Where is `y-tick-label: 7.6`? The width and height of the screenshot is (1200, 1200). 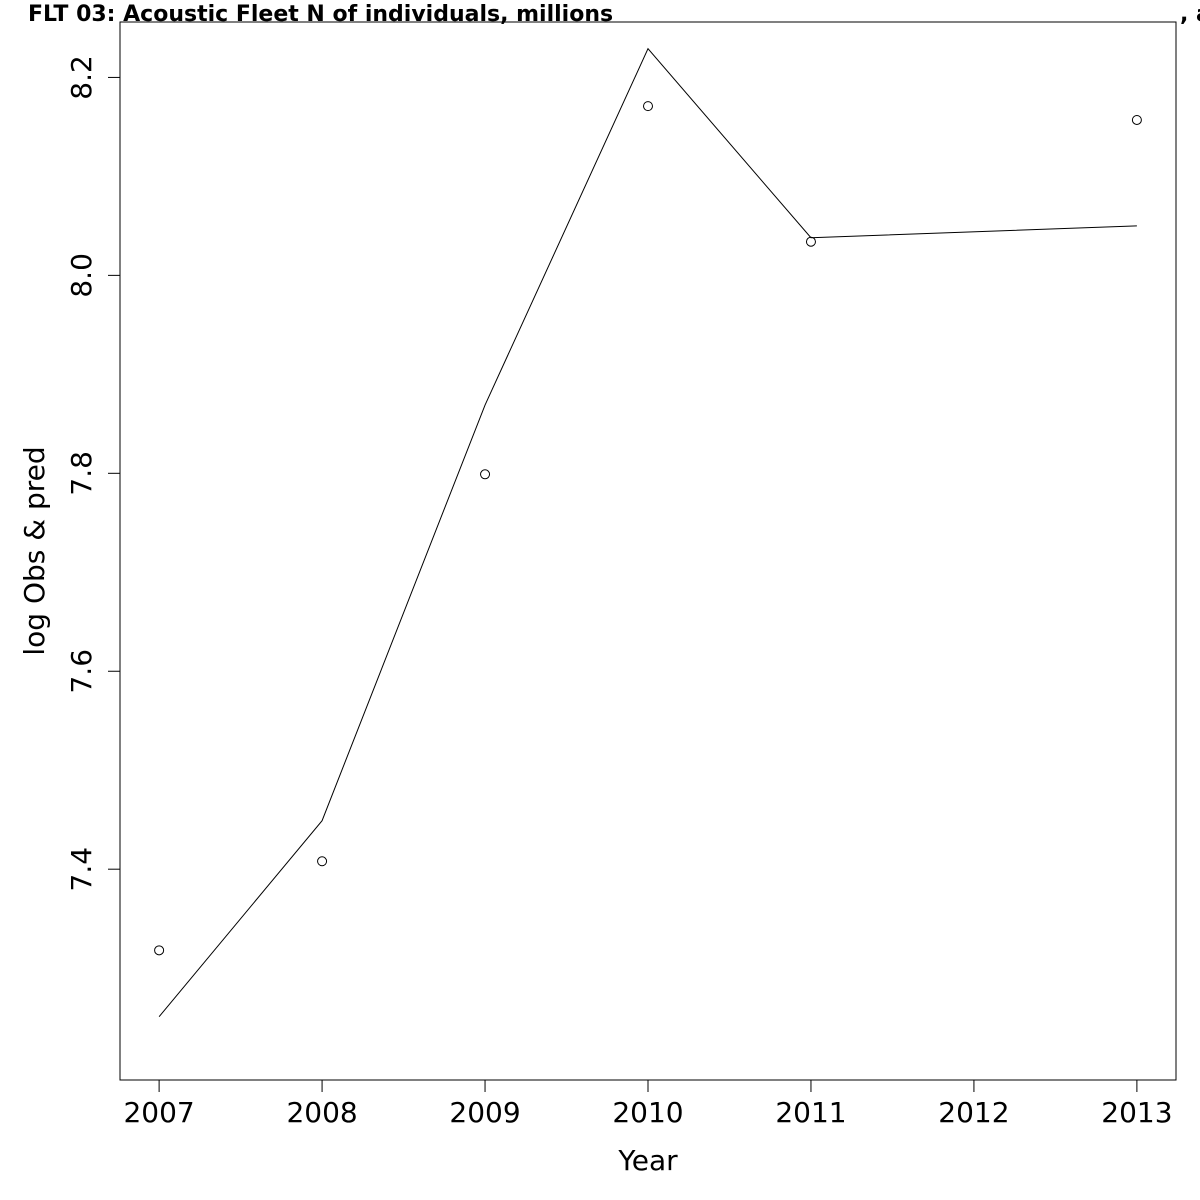
y-tick-label: 7.6 is located at coordinates (81, 671).